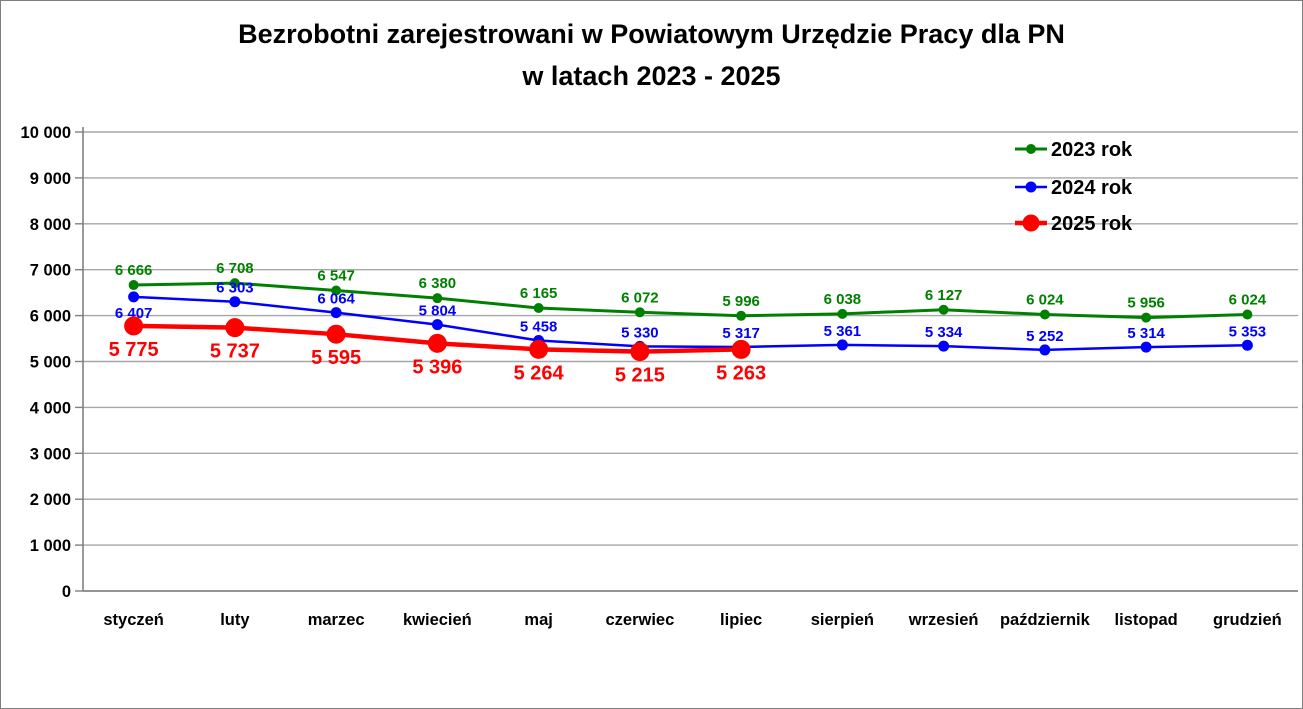 The image size is (1303, 709). Describe the element at coordinates (944, 295) in the screenshot. I see `data-label: 6 127` at that location.